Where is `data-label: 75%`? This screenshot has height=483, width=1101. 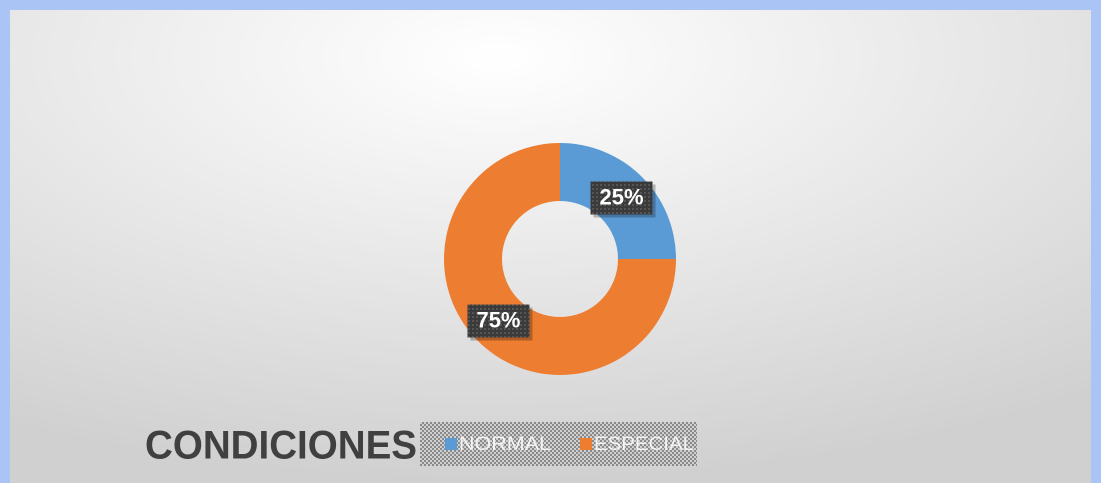
data-label: 75% is located at coordinates (498, 319).